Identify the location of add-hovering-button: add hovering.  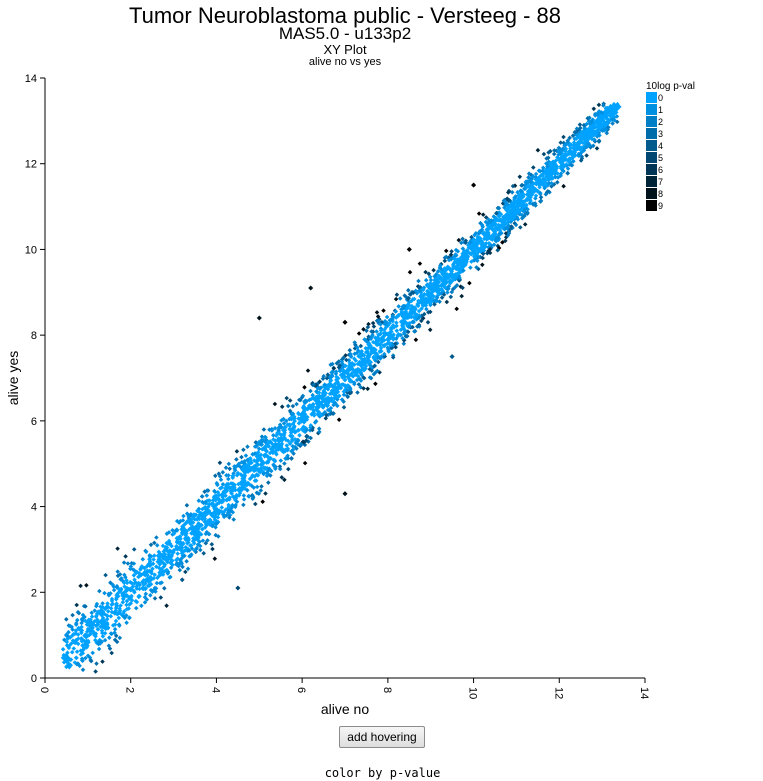
(382, 737).